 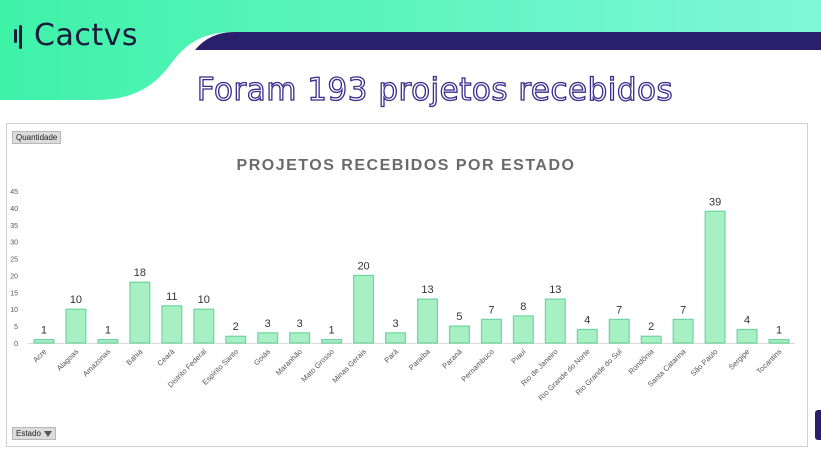 I want to click on x-tick-label: Amazonas, so click(x=97, y=363).